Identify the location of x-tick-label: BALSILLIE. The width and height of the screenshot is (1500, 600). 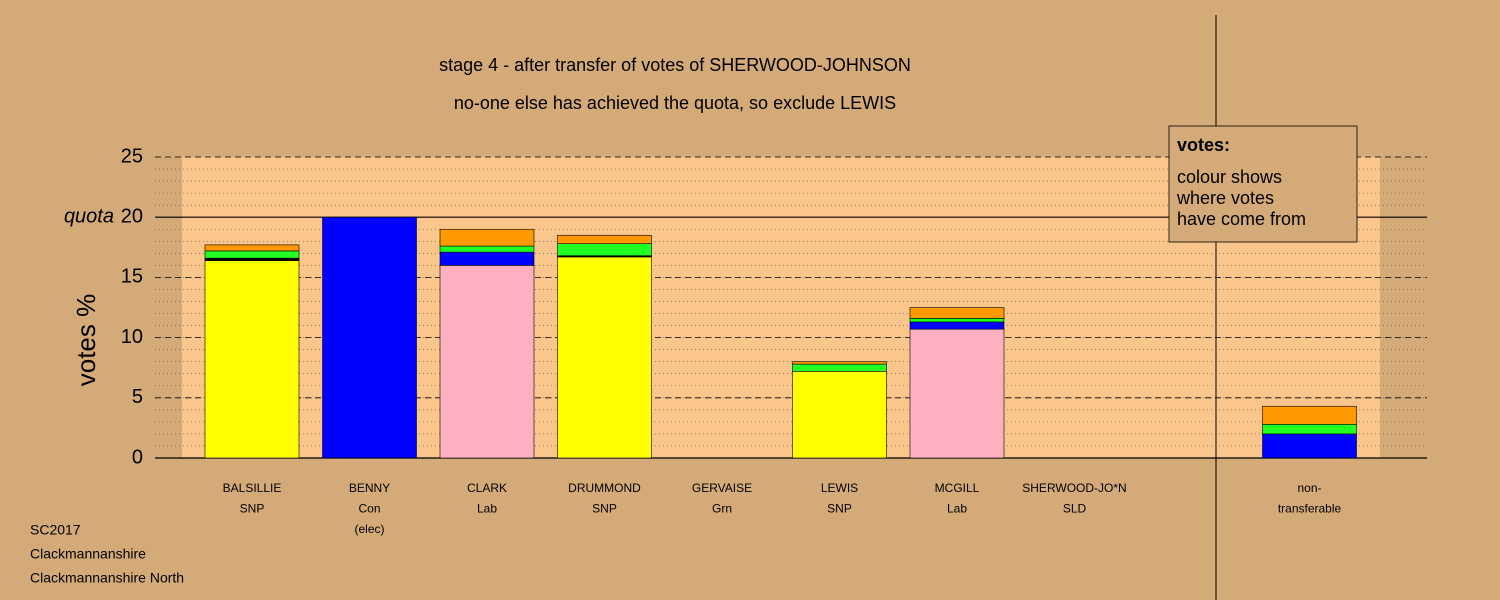
(252, 488).